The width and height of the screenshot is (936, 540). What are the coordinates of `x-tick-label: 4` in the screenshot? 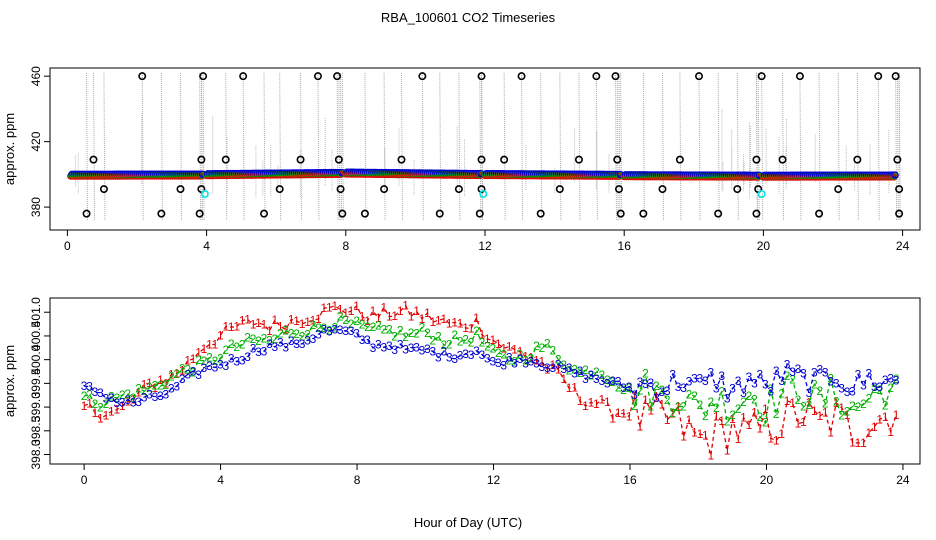 It's located at (206, 246).